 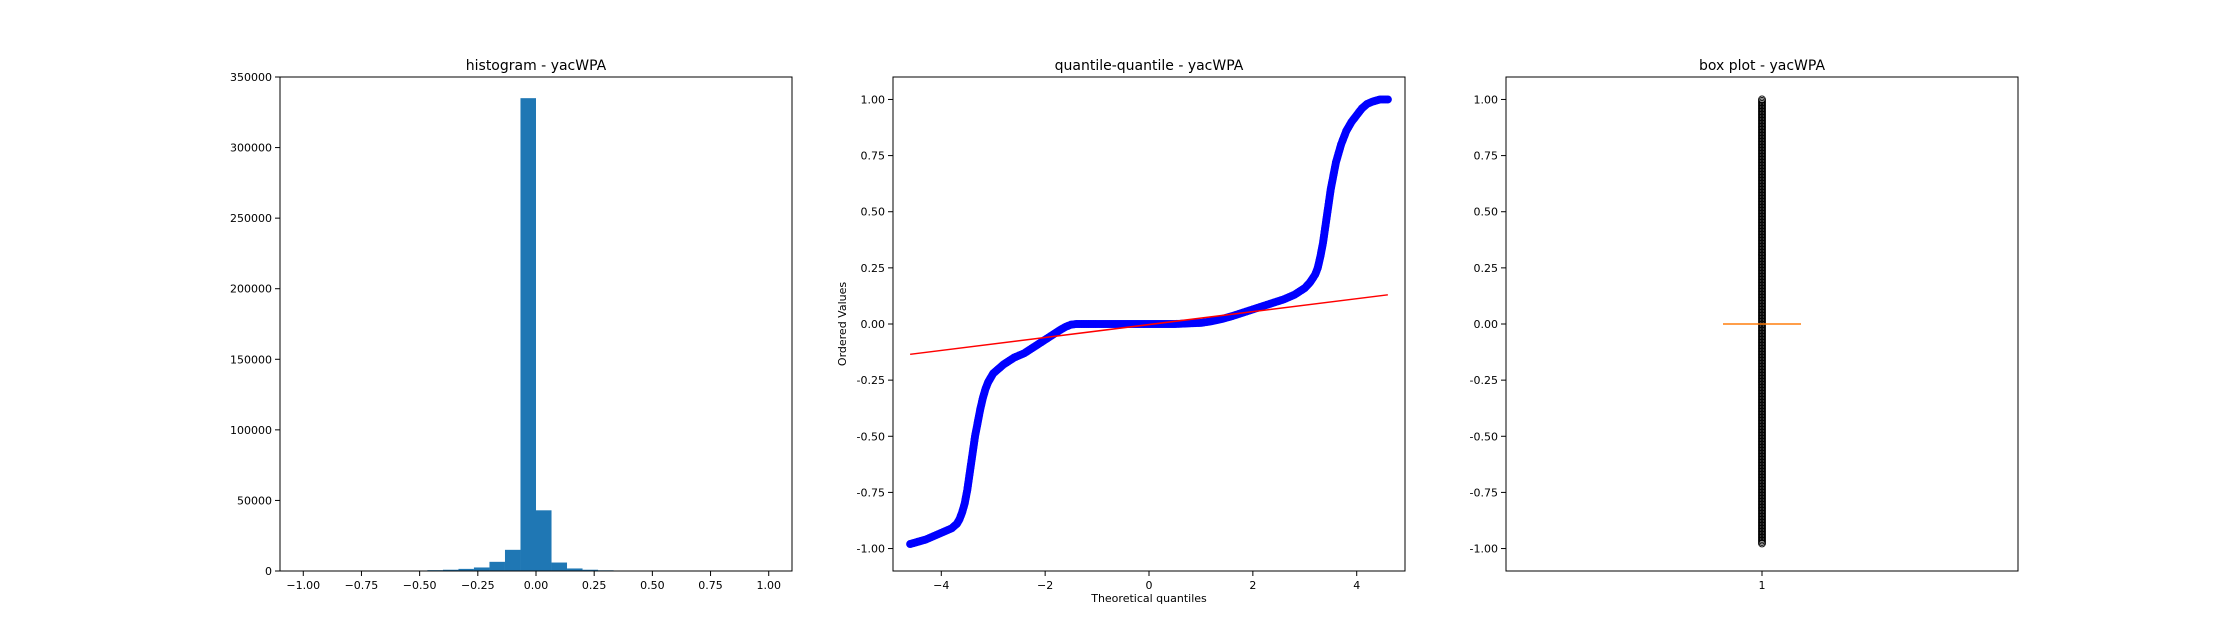 I want to click on p2-ytick-label: -0.75, so click(x=1484, y=492).